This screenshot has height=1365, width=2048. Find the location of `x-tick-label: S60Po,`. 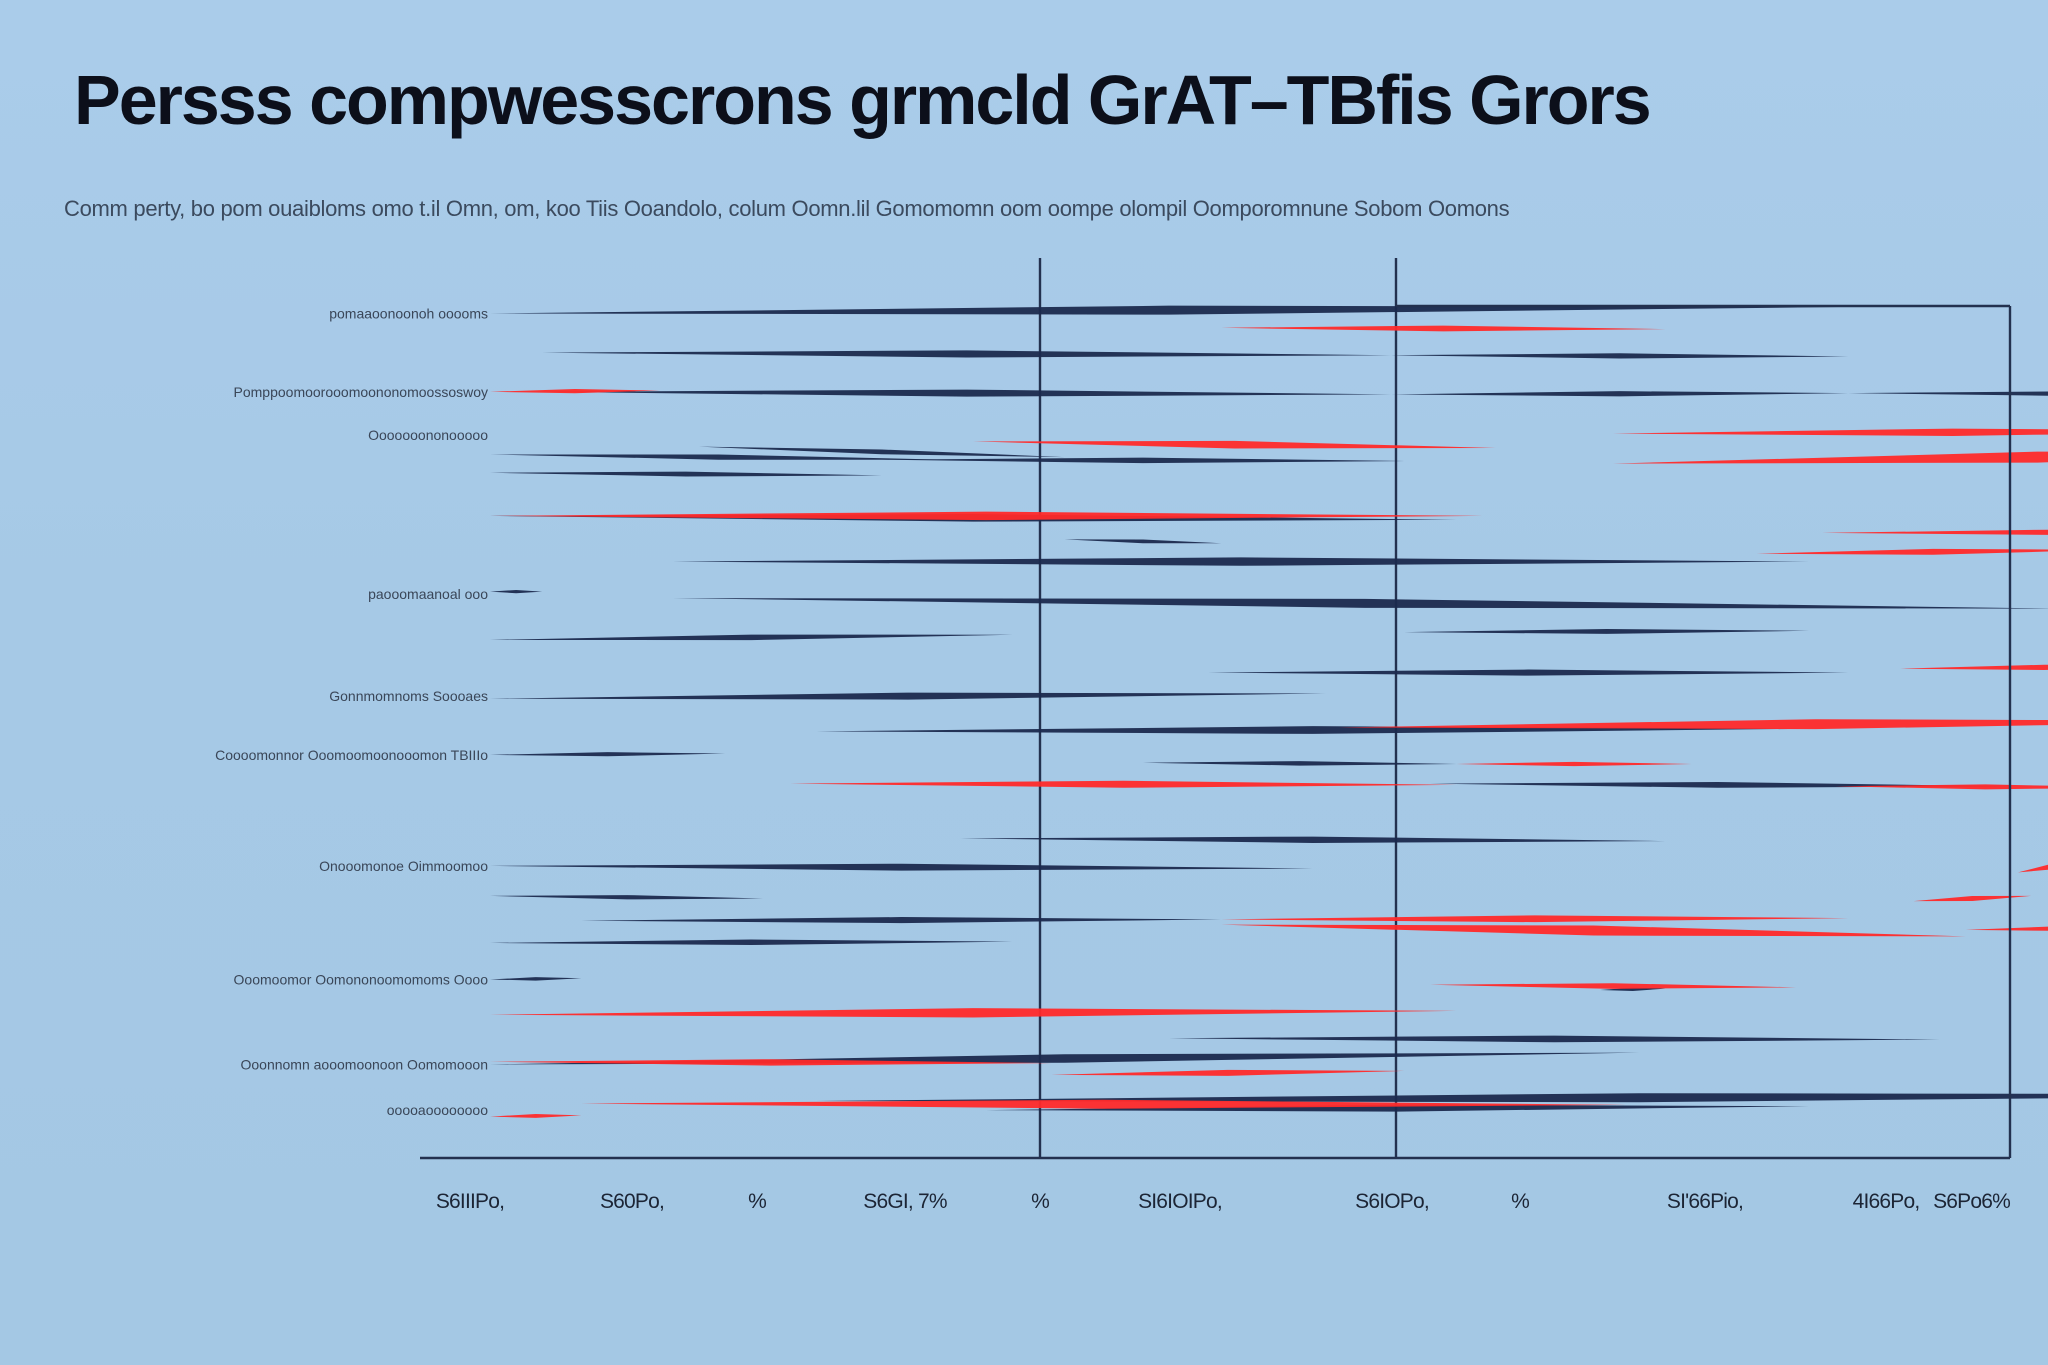

x-tick-label: S60Po, is located at coordinates (632, 1201).